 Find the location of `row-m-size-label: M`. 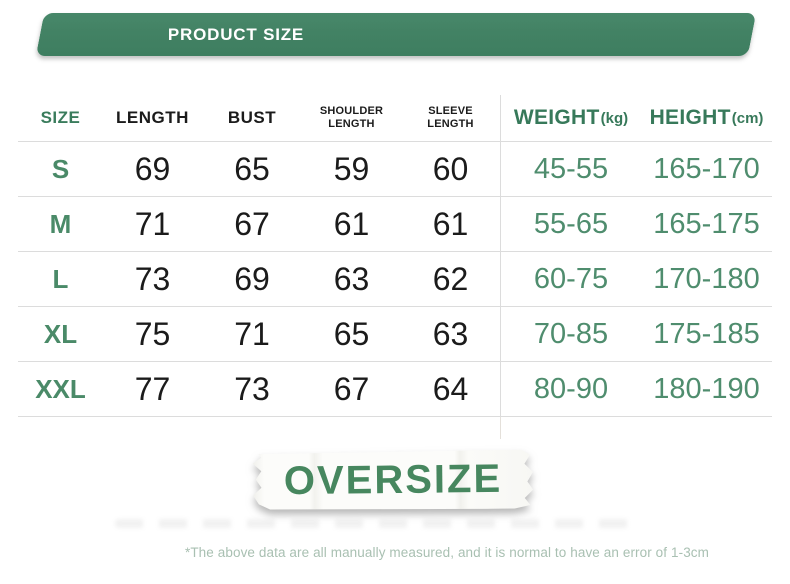

row-m-size-label: M is located at coordinates (60, 224).